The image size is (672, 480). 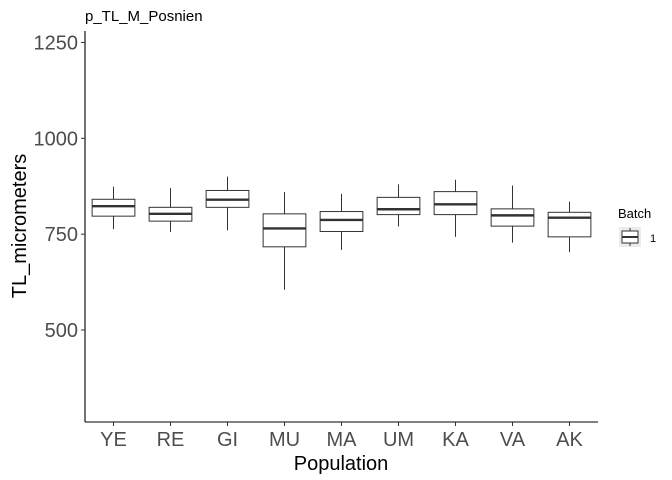 I want to click on box-re, so click(x=170, y=210).